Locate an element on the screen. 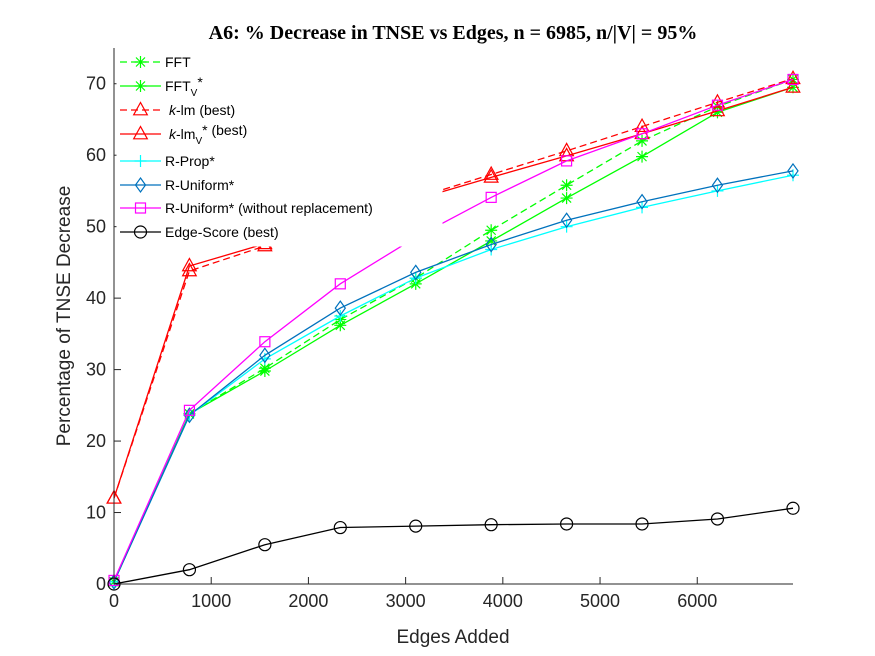 This screenshot has width=875, height=656. legend-item-4: R-Prop* is located at coordinates (167, 161).